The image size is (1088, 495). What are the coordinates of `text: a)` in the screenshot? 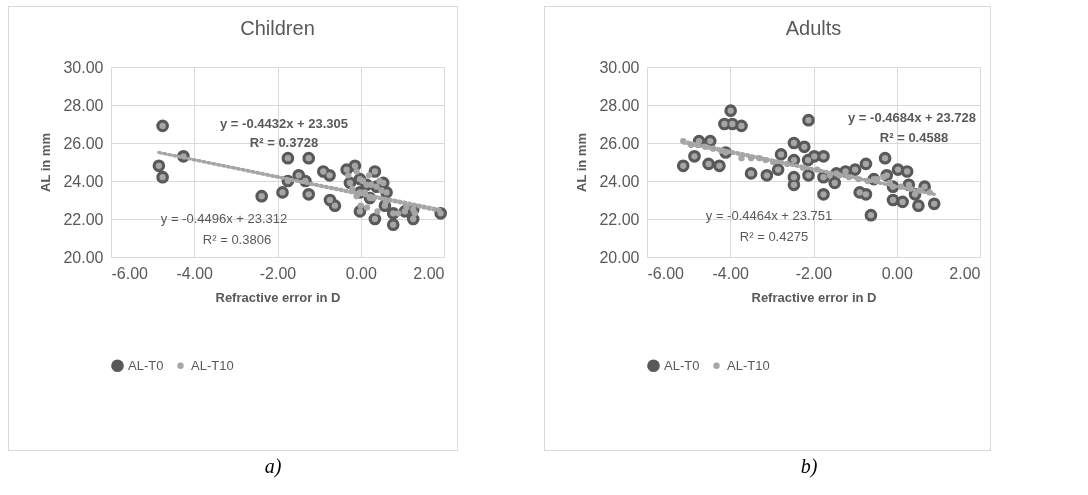 It's located at (273, 466).